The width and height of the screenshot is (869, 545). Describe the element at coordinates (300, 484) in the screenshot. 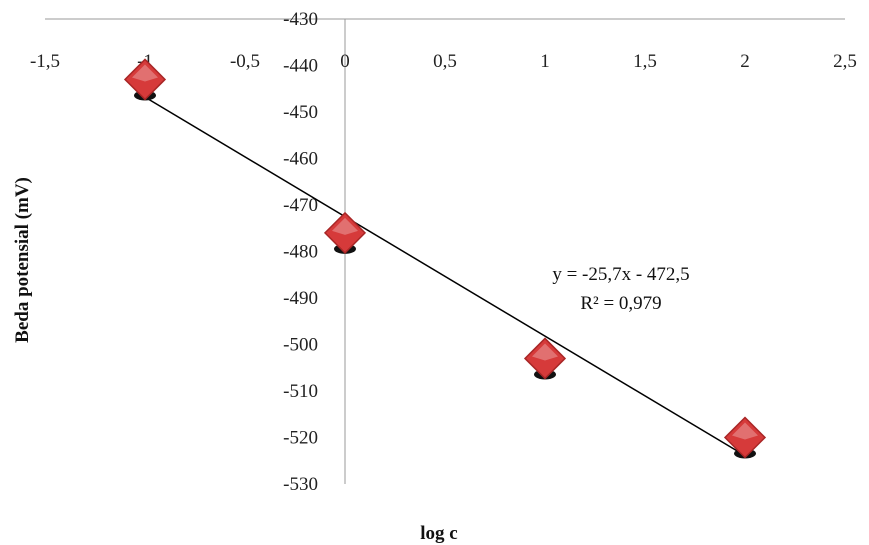

I see `y-tick-label: -530` at that location.